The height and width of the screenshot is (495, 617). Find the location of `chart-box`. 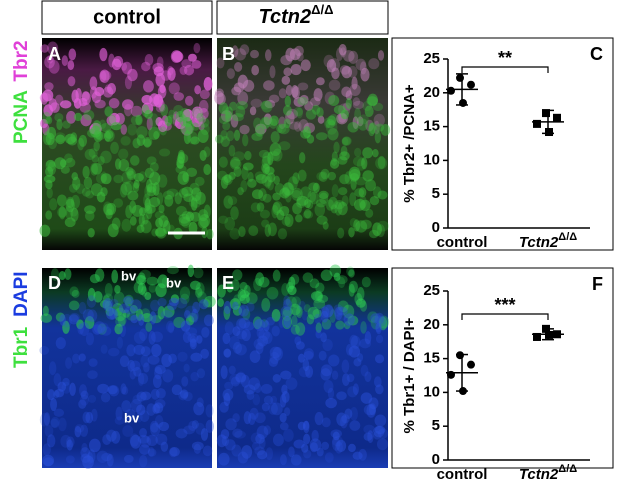

chart-box is located at coordinates (502, 368).